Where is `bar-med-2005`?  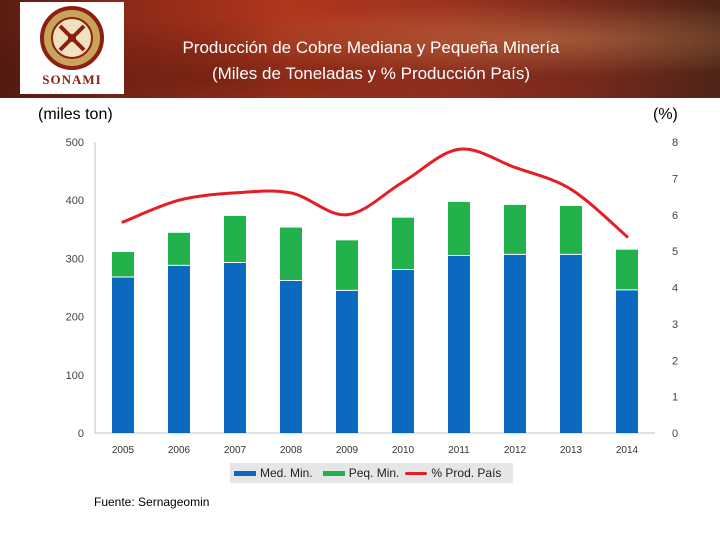 bar-med-2005 is located at coordinates (123, 355).